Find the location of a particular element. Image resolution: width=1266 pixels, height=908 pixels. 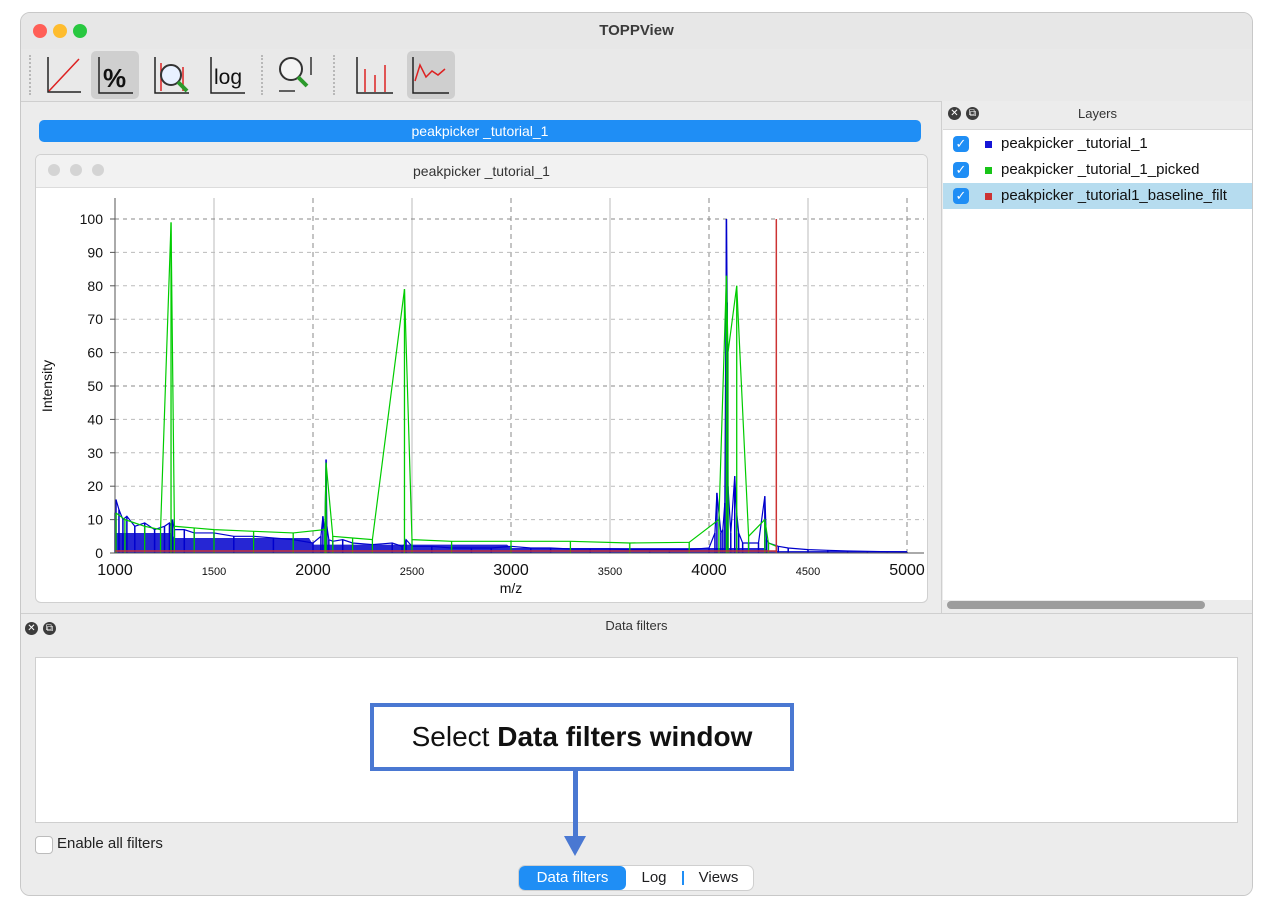

tab-data-filters: Data filters is located at coordinates (572, 878).